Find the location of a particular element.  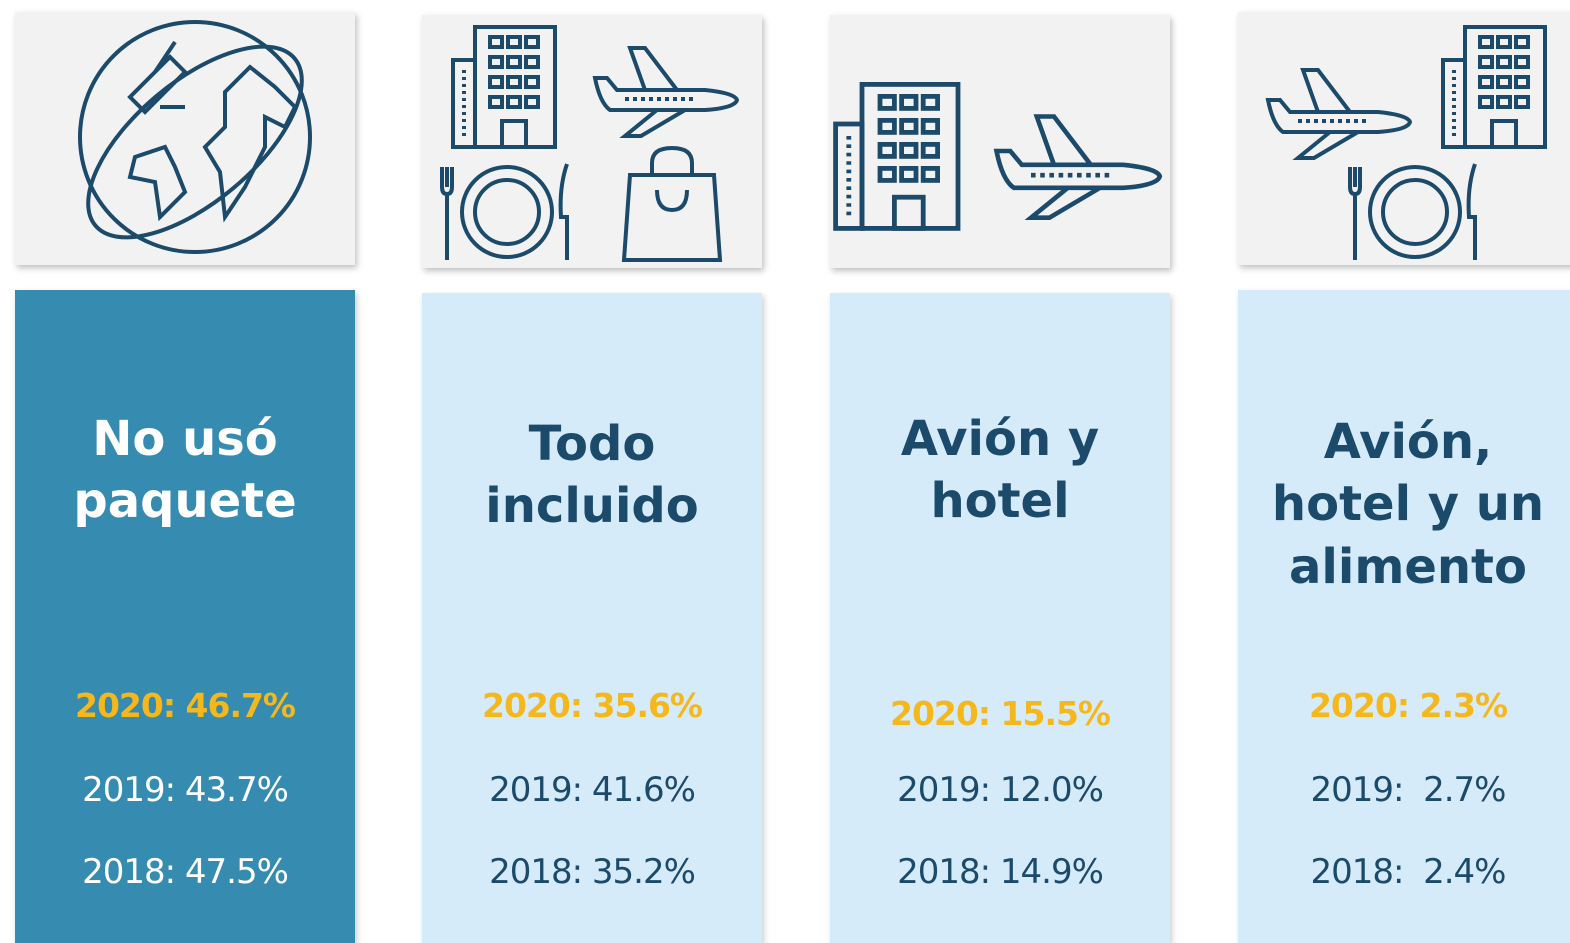

icon-box is located at coordinates (1000, 141).